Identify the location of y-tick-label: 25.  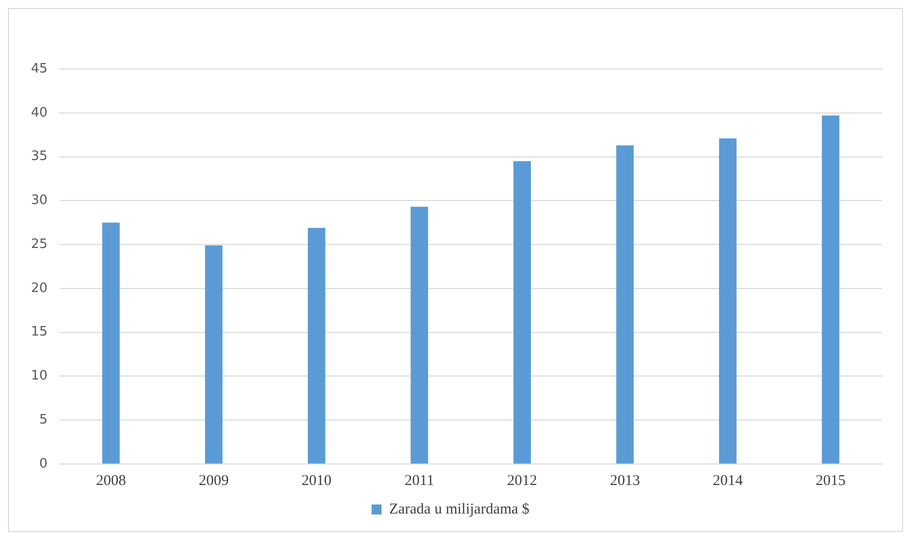
(39, 244).